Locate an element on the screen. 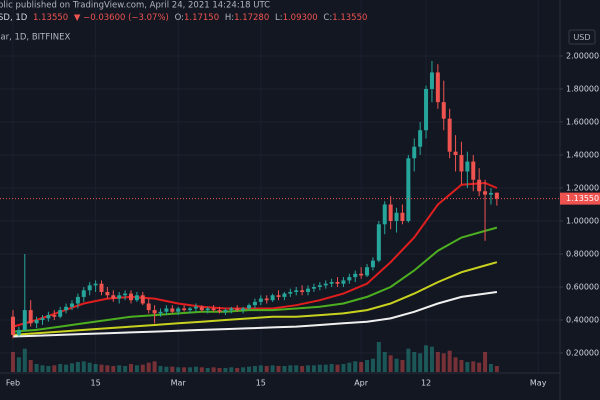 This screenshot has width=600, height=400. ohlc-value: 1.09300 is located at coordinates (300, 18).